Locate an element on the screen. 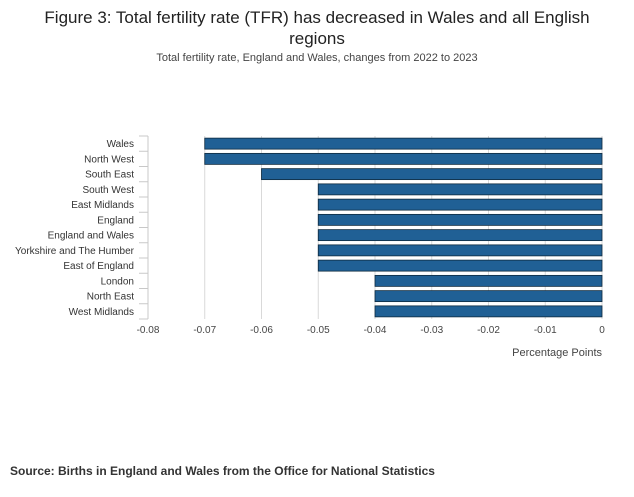 The height and width of the screenshot is (497, 634). x-tick-label: -0.06 is located at coordinates (261, 330).